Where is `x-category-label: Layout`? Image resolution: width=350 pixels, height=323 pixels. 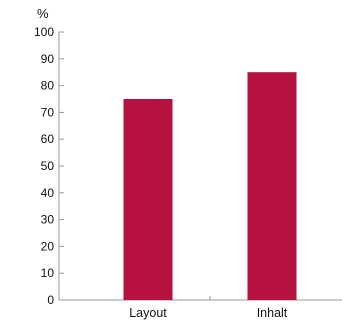
x-category-label: Layout is located at coordinates (148, 313).